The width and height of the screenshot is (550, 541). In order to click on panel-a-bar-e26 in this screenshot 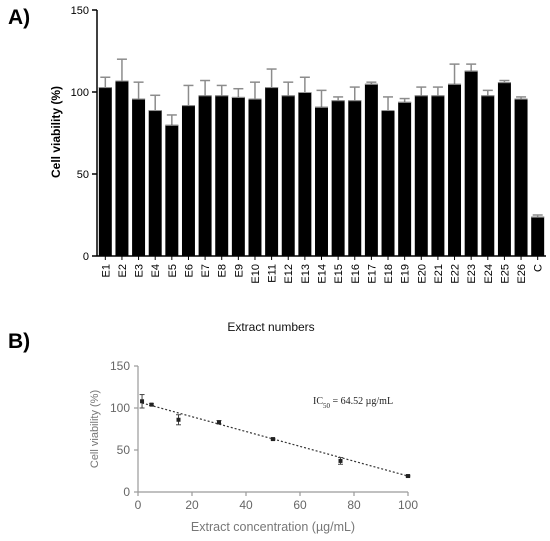, I will do `click(521, 177)`.